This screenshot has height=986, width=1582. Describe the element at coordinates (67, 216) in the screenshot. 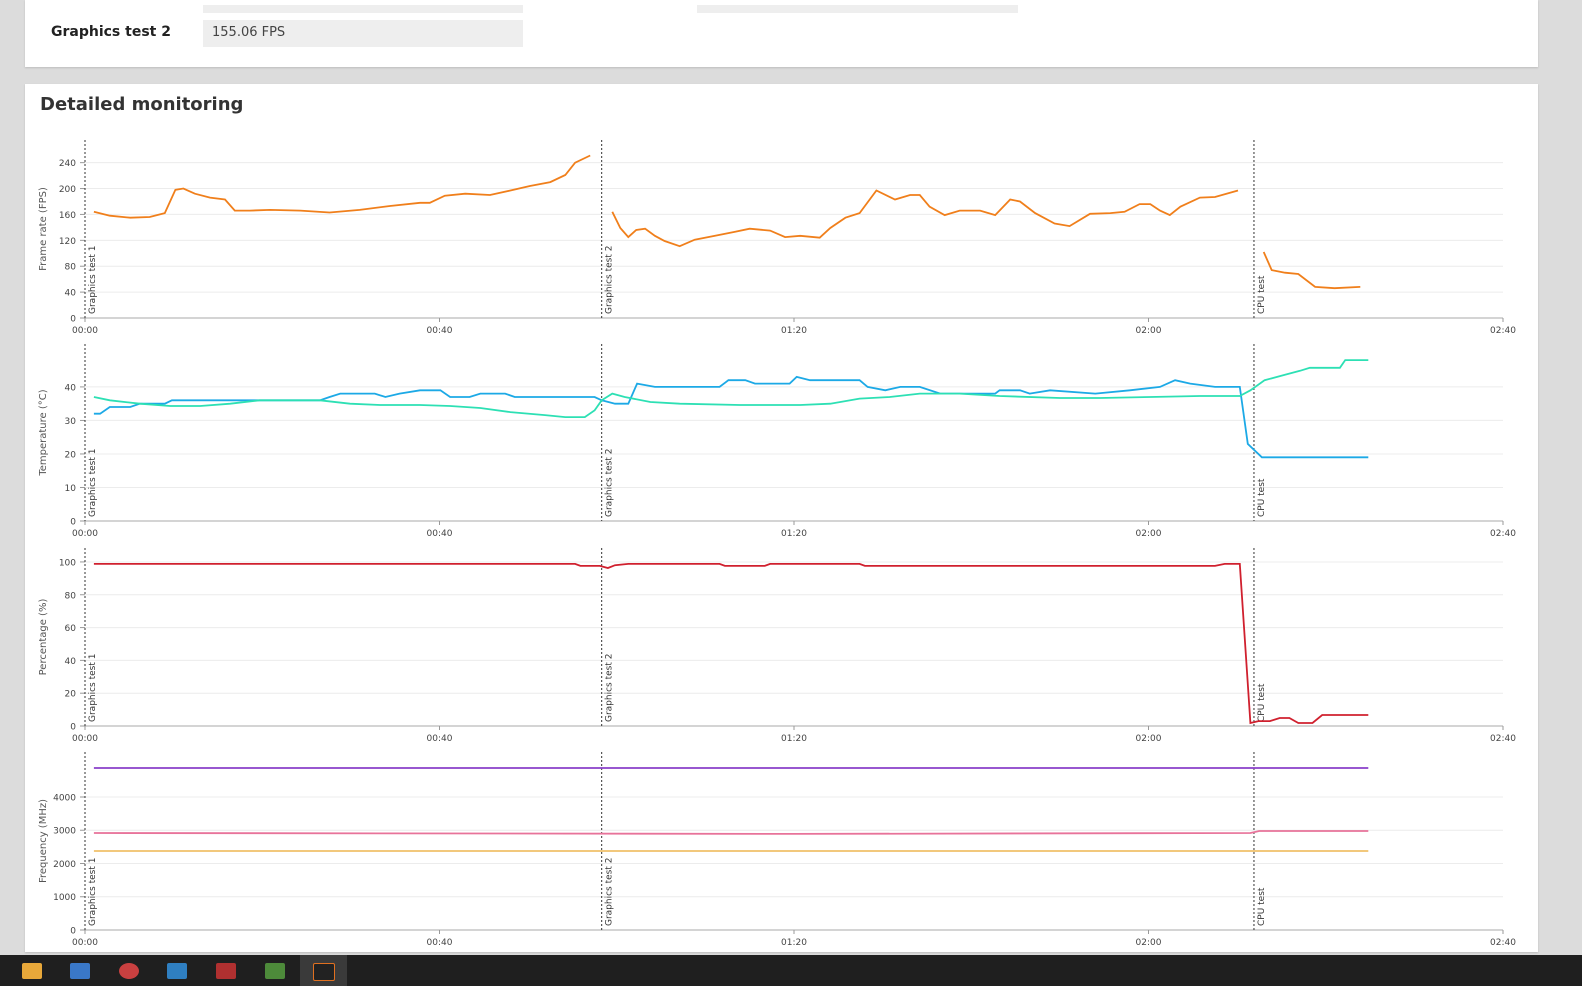

I see `y-tick-label: 160` at that location.